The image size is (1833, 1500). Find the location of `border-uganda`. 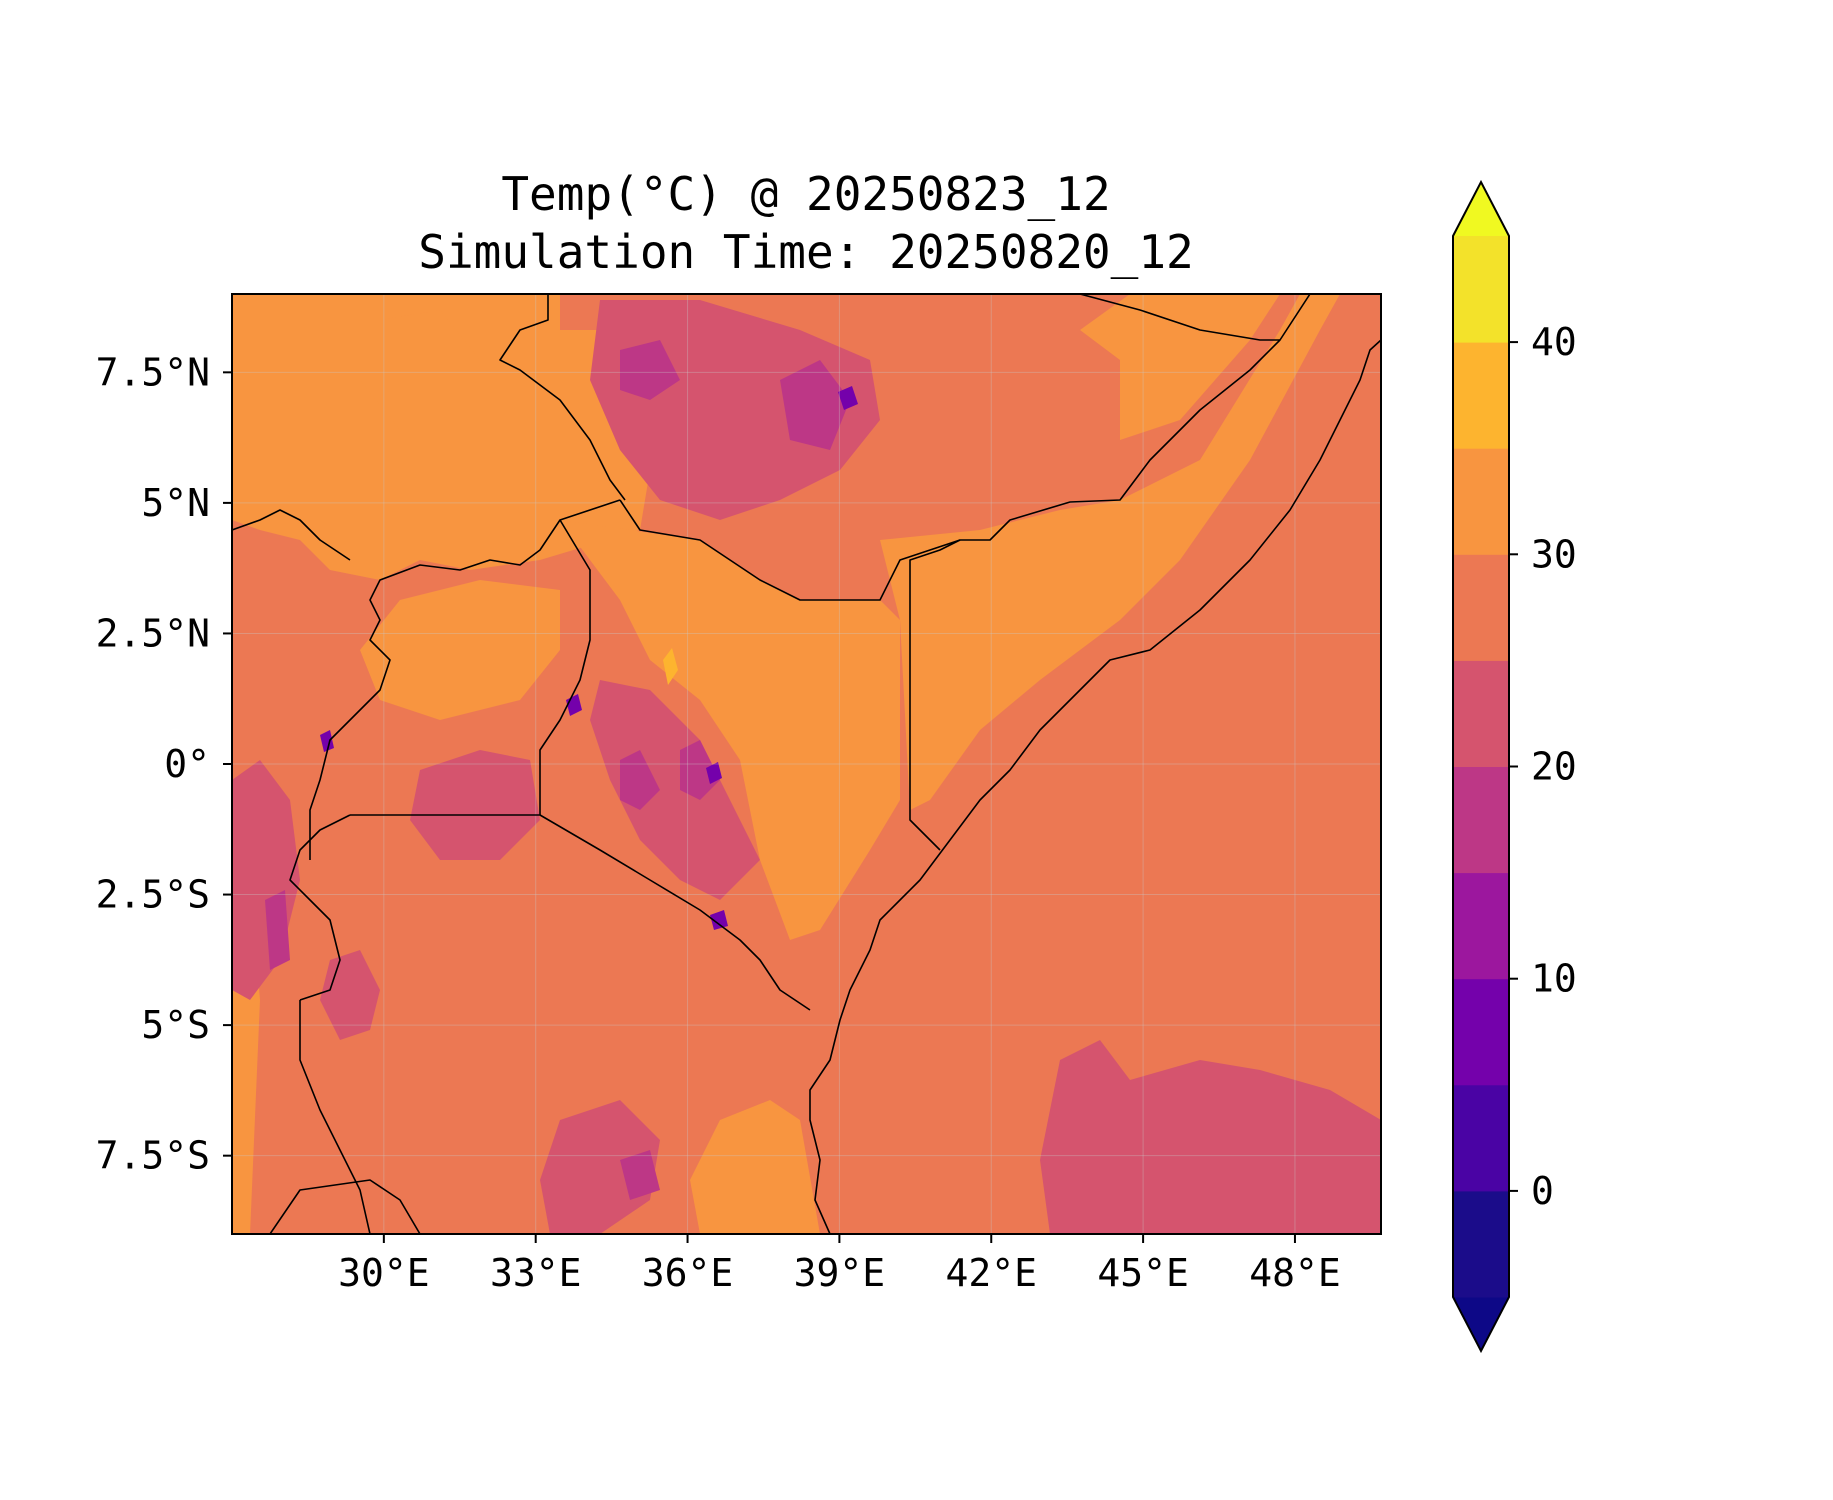

border-uganda is located at coordinates (465, 679).